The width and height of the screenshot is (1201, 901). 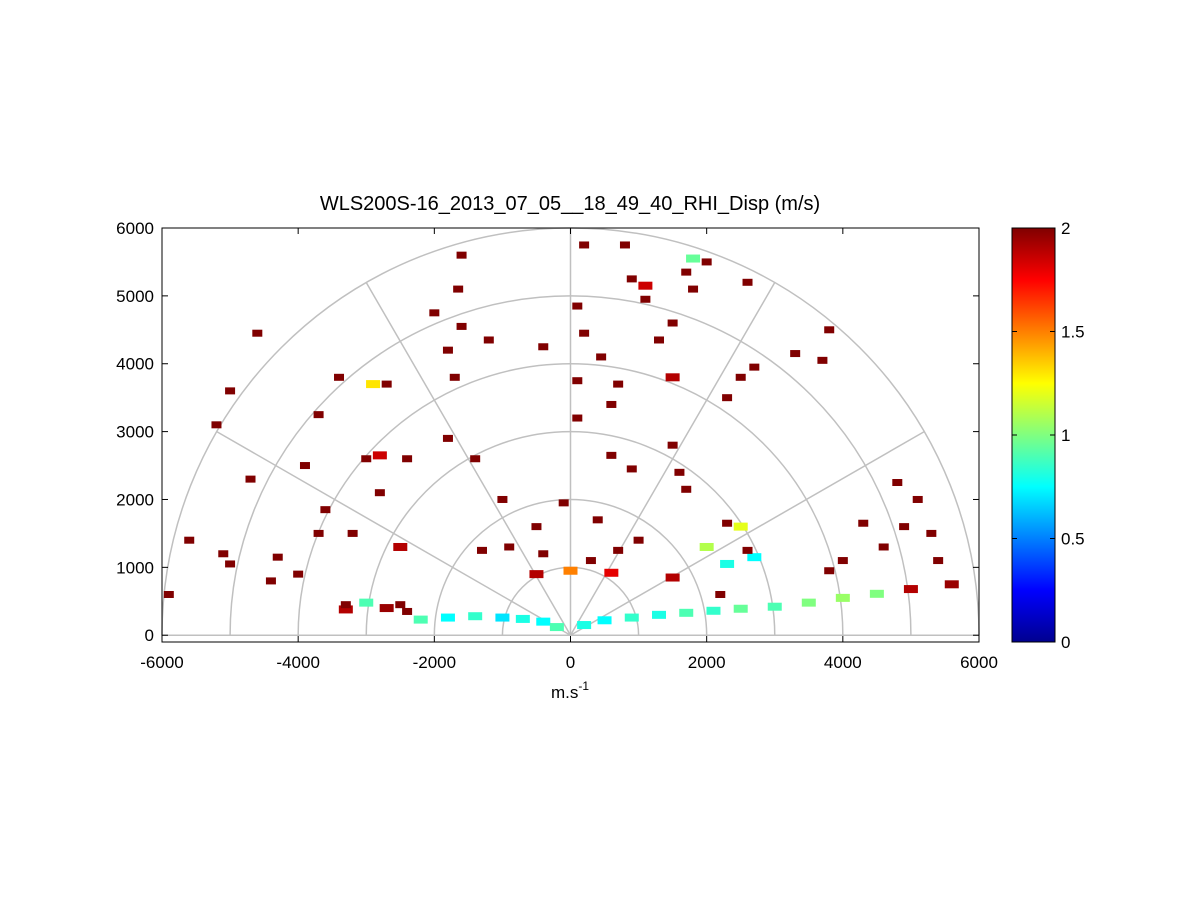 I want to click on x-tick-label: -2000, so click(x=434, y=662).